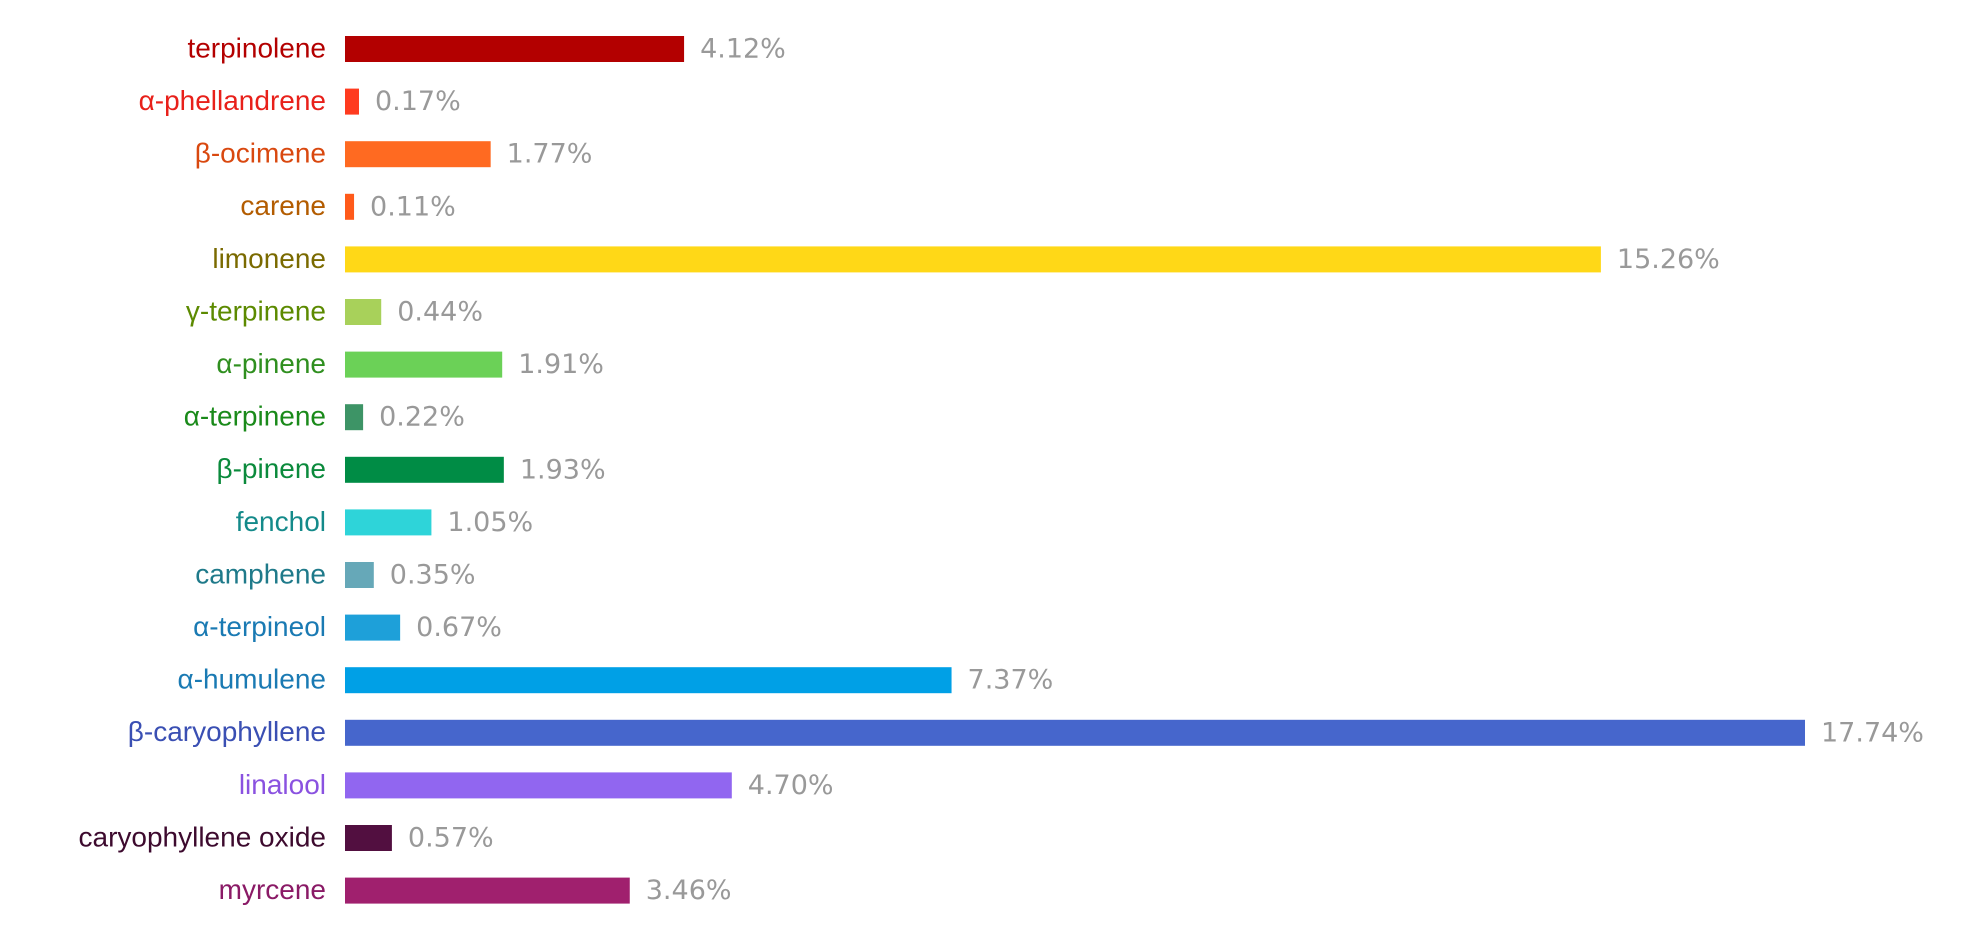 Image resolution: width=1970 pixels, height=936 pixels. Describe the element at coordinates (451, 838) in the screenshot. I see `value-label: 0.57%` at that location.